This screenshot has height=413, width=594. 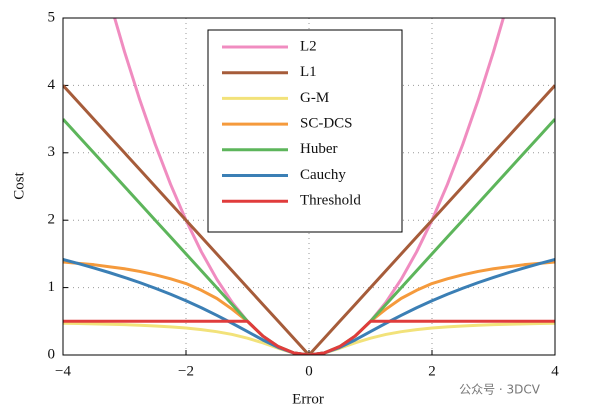 I want to click on legend-label: L1, so click(x=308, y=72).